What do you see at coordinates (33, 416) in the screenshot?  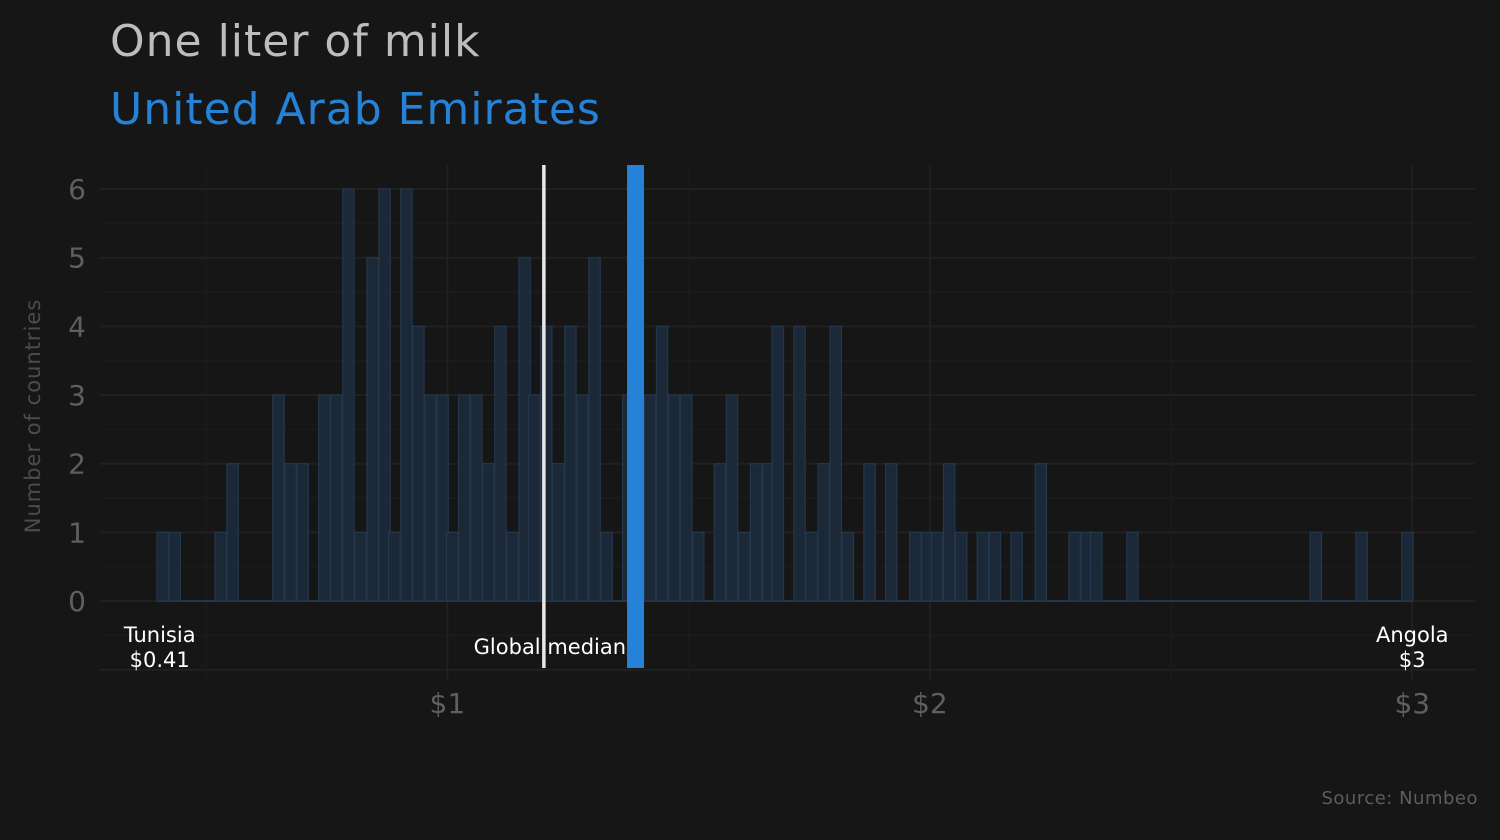 I see `y-axis-label: Number of countries` at bounding box center [33, 416].